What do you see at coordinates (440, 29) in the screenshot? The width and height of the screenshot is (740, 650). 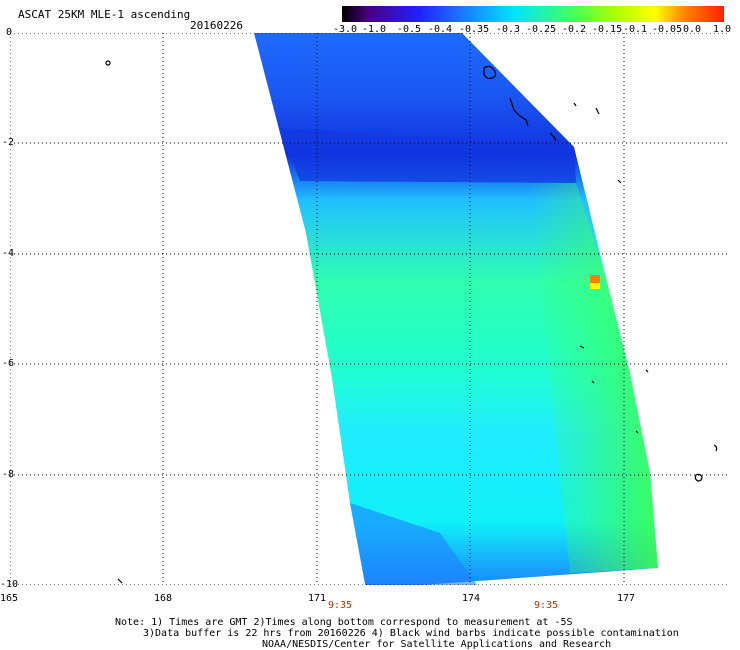 I see `scale-label: -0.4` at bounding box center [440, 29].